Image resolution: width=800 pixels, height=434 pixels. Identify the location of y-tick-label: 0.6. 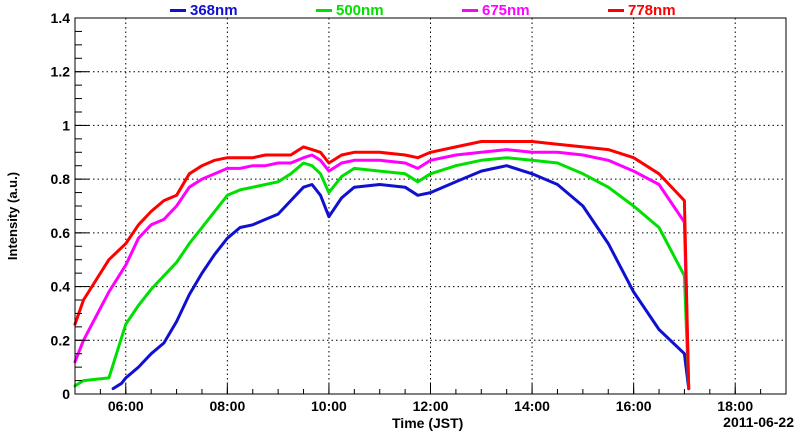
(61, 233).